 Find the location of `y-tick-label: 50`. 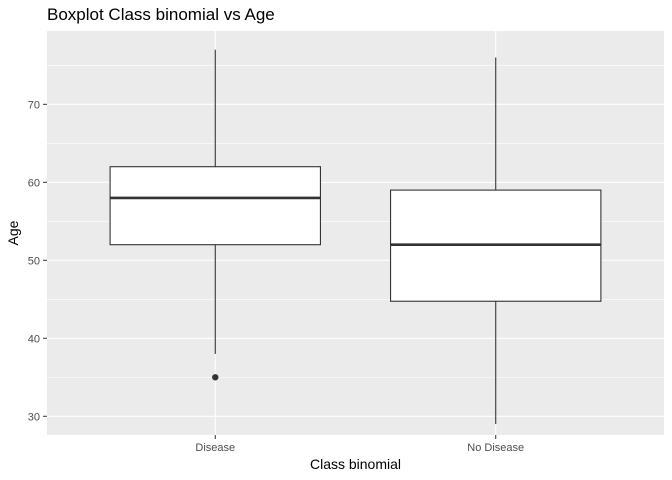

y-tick-label: 50 is located at coordinates (34, 261).